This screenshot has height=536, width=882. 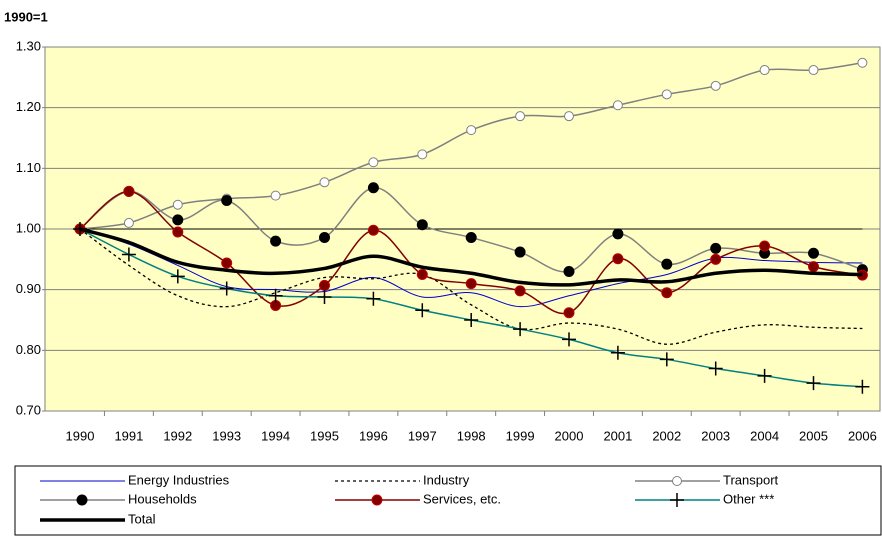 What do you see at coordinates (862, 435) in the screenshot?
I see `x-tick-label: 2006` at bounding box center [862, 435].